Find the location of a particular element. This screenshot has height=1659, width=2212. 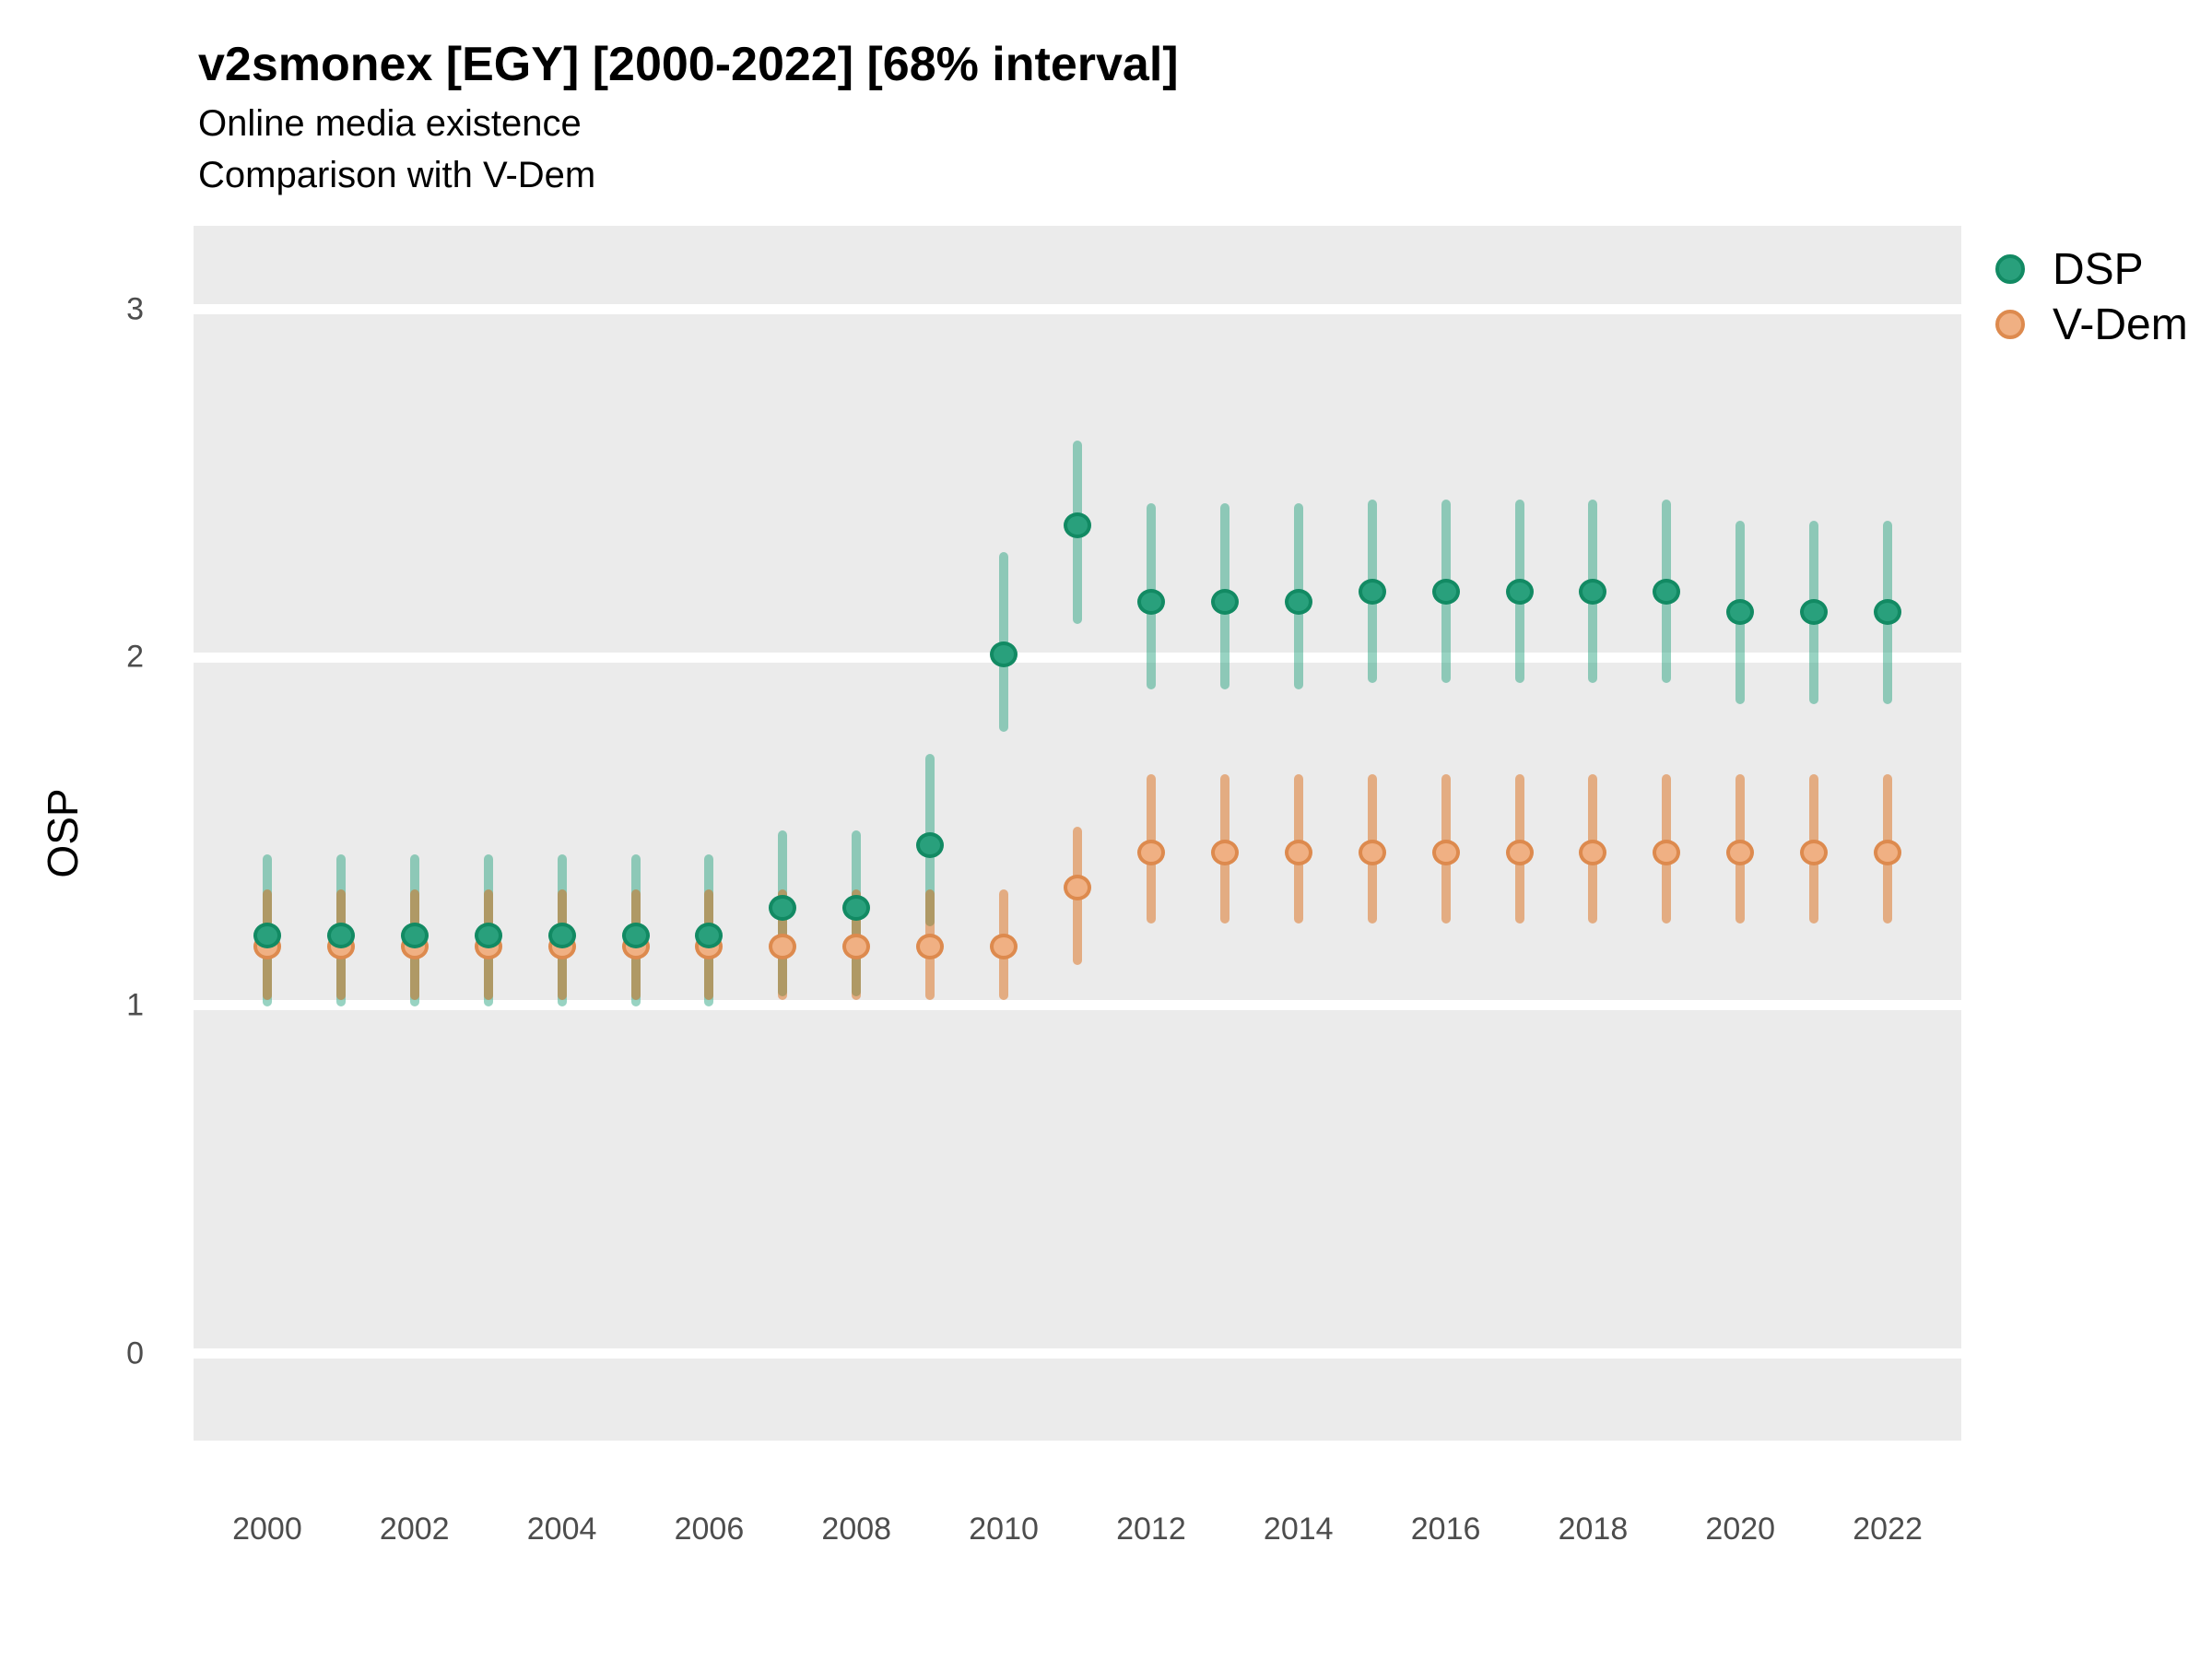

point-vdem-2012 is located at coordinates (1150, 852).